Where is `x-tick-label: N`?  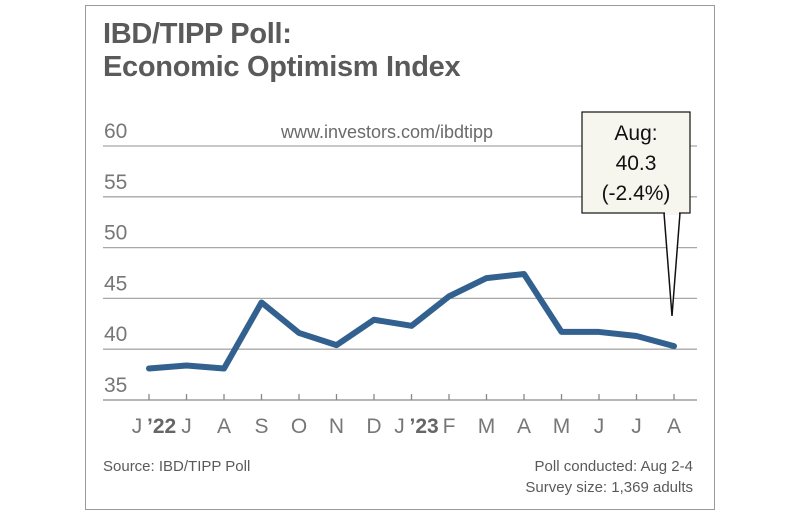
x-tick-label: N is located at coordinates (336, 426).